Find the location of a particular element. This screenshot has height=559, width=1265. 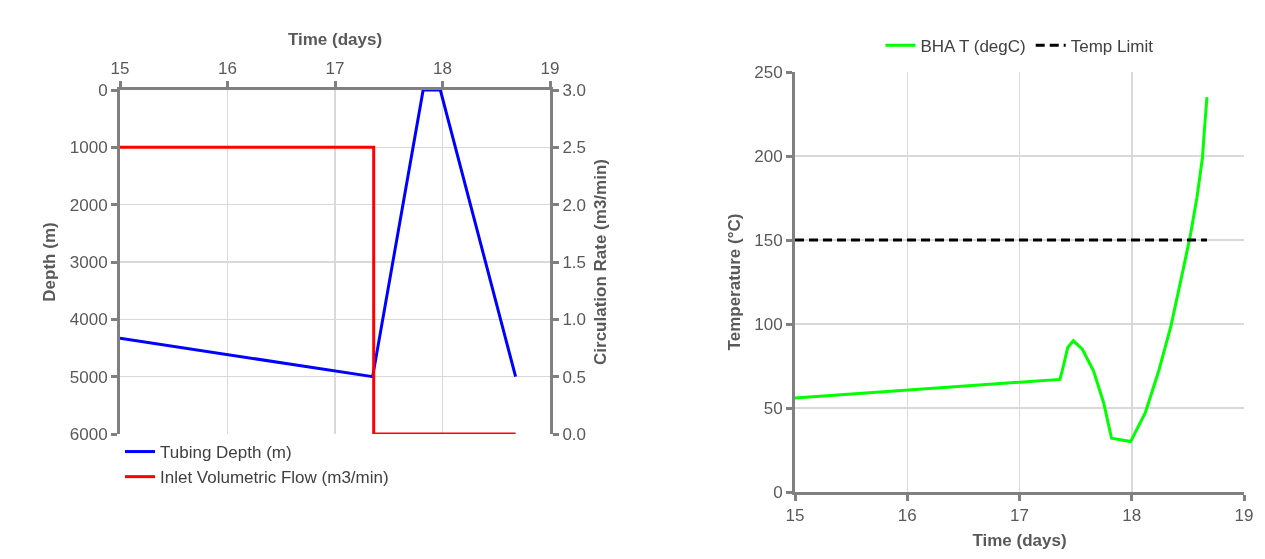

y-tick-label: 200 is located at coordinates (768, 156).